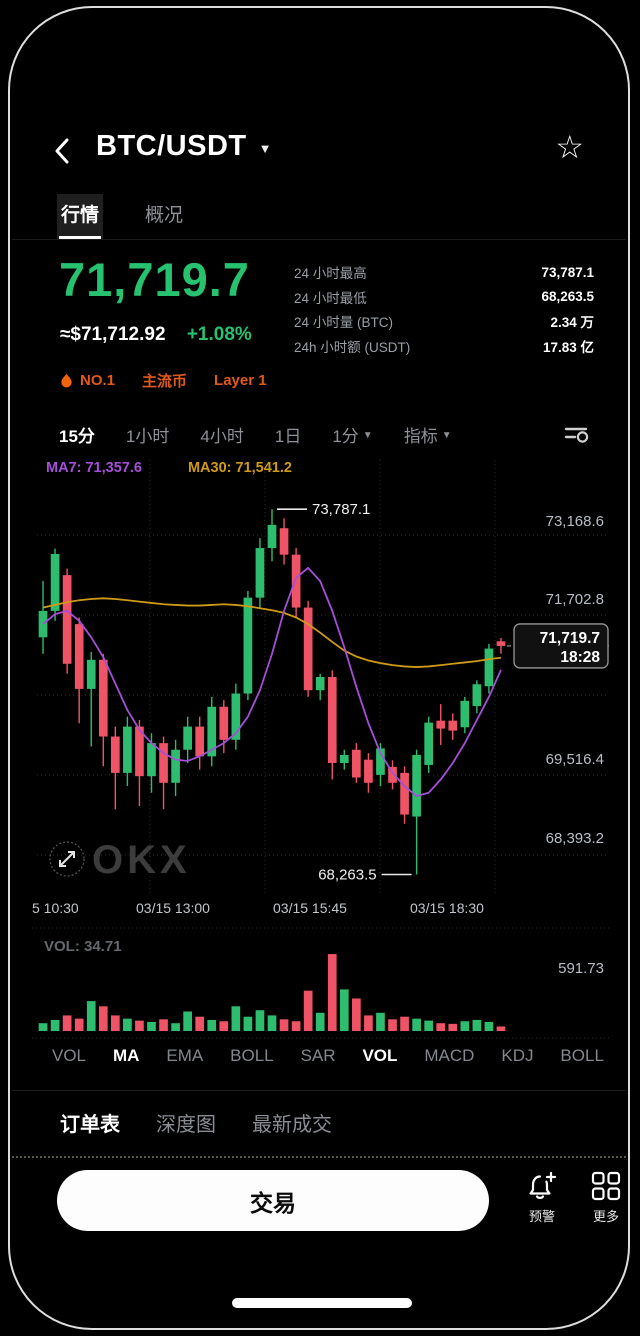  I want to click on trade-button: 交易, so click(273, 1200).